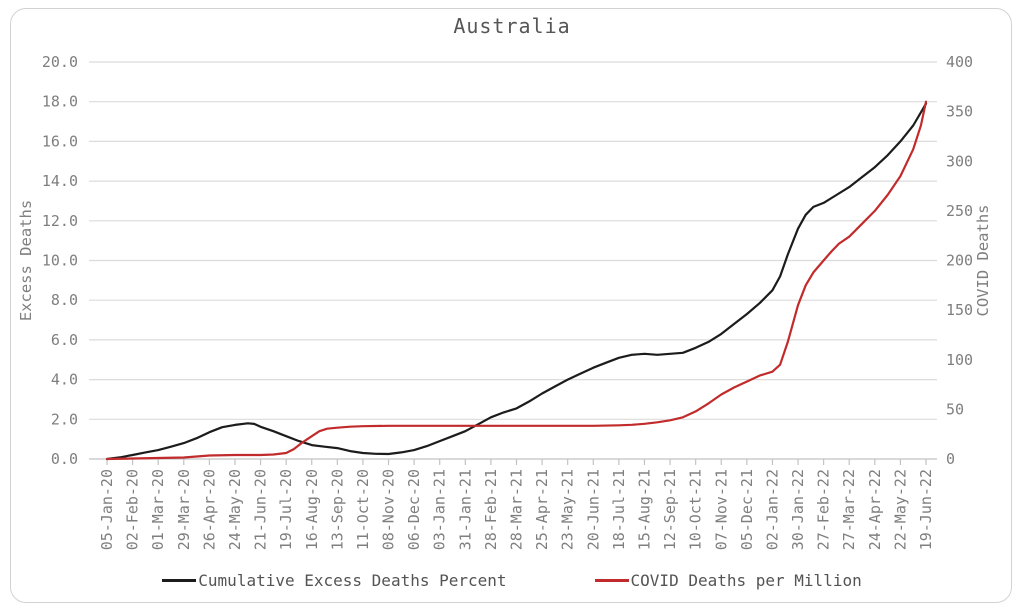 This screenshot has width=1024, height=614. Describe the element at coordinates (542, 509) in the screenshot. I see `x-axis-tick-label: 25-Apr-21` at that location.